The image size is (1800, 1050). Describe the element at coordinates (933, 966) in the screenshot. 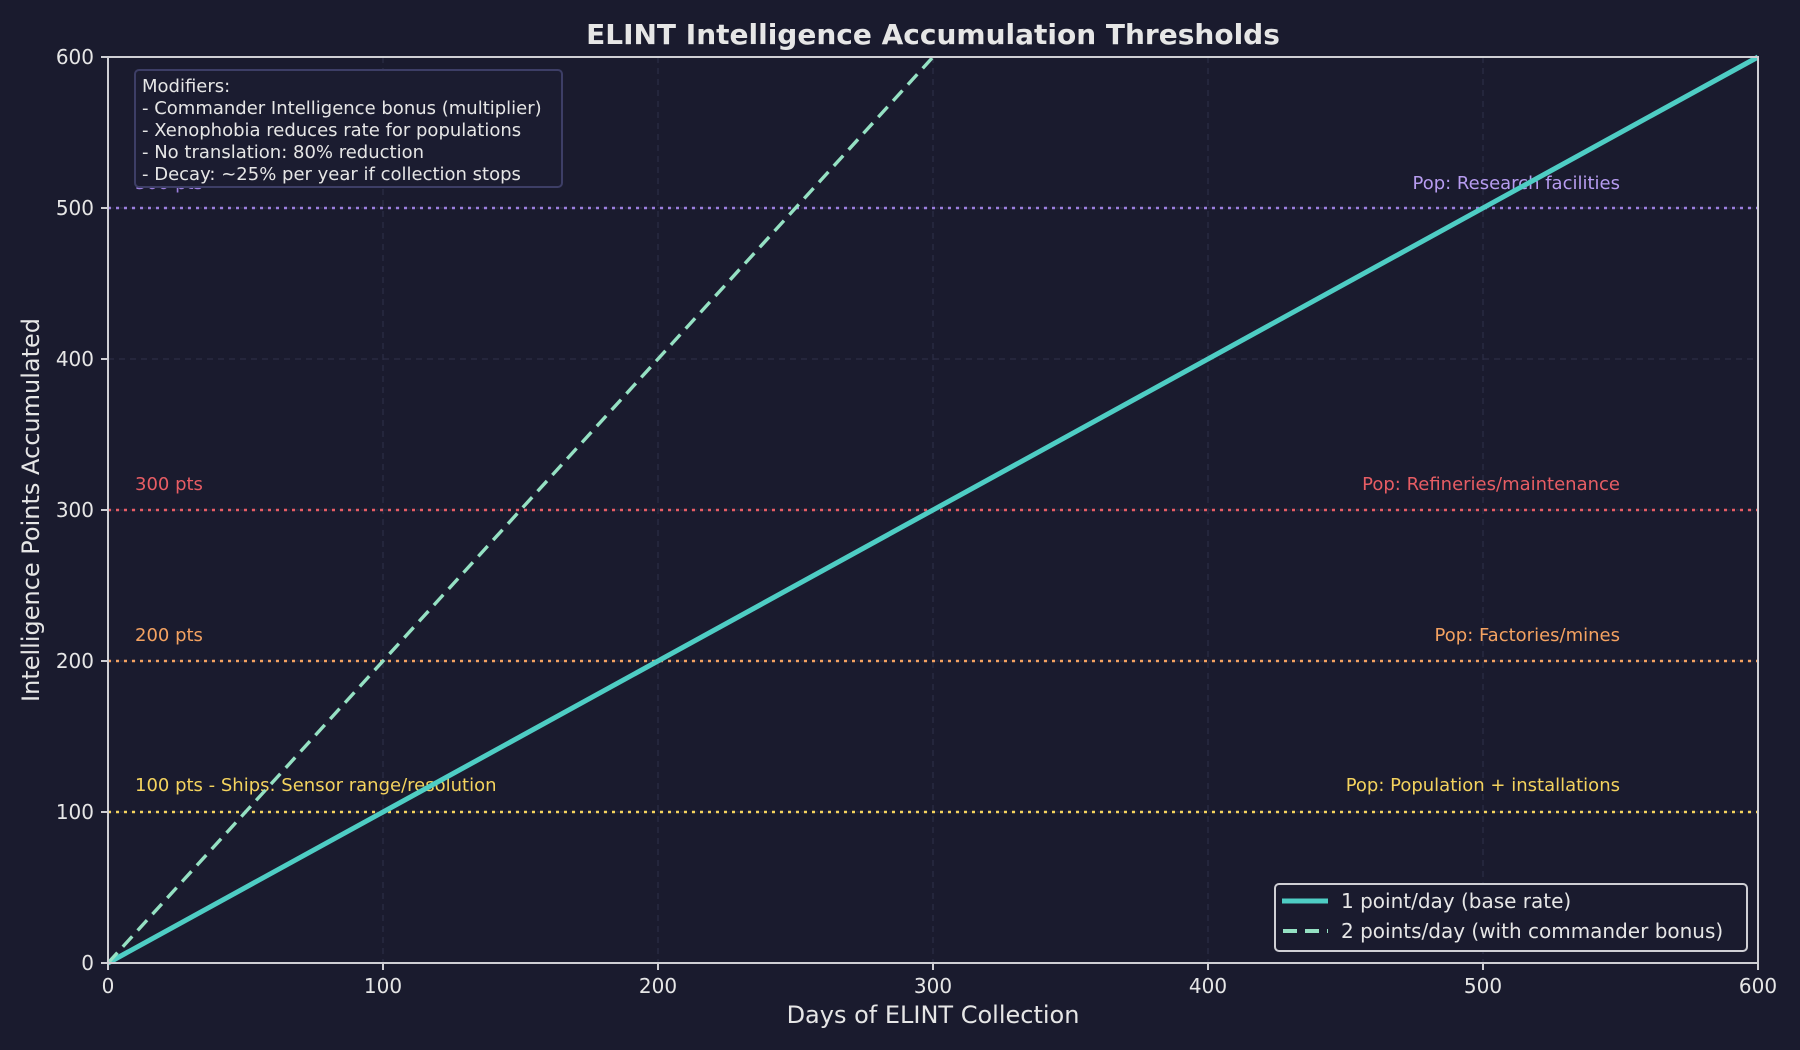

I see `x-axis` at that location.